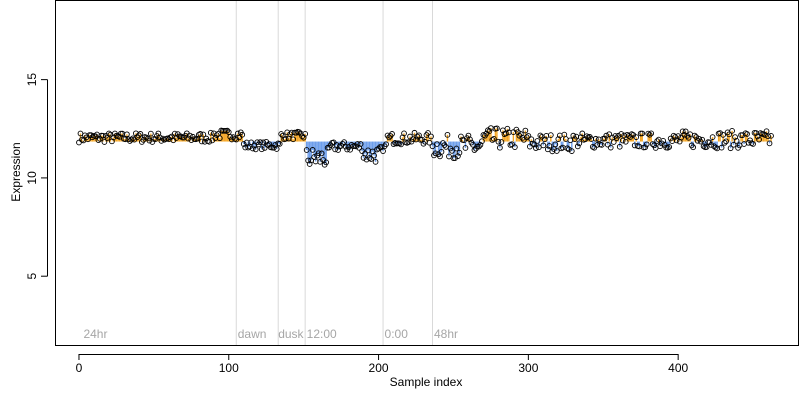 This screenshot has width=800, height=400. What do you see at coordinates (425, 146) in the screenshot?
I see `data-points` at bounding box center [425, 146].